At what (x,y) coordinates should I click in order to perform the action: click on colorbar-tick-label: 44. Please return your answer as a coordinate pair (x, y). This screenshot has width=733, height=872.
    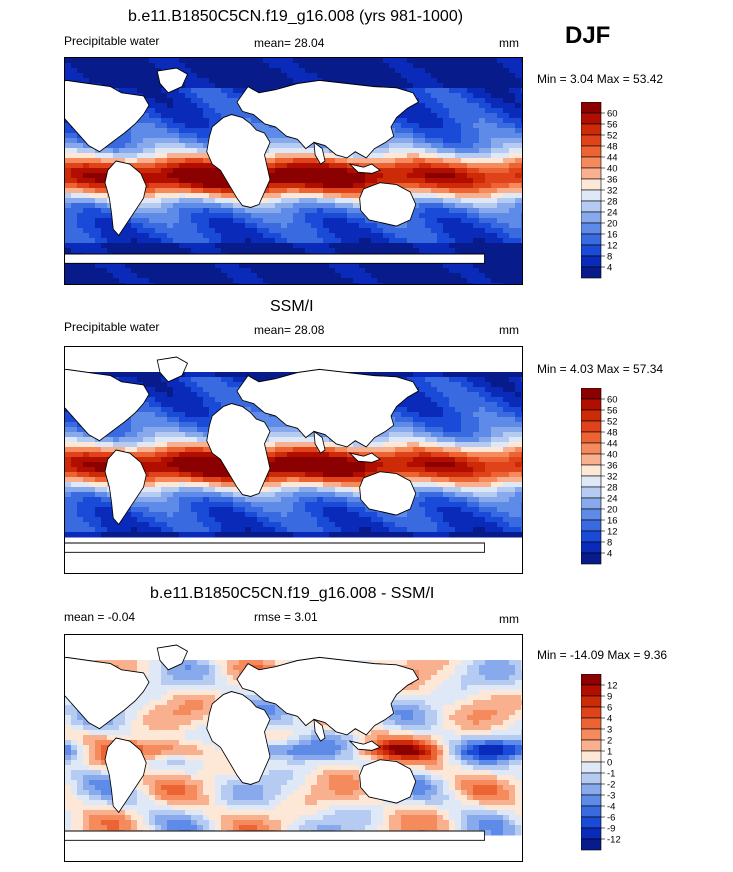
    Looking at the image, I should click on (612, 158).